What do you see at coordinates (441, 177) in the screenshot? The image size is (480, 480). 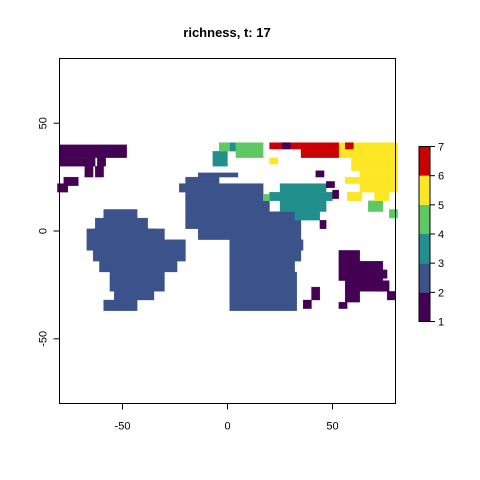 I see `legend-tick-label: 6` at bounding box center [441, 177].